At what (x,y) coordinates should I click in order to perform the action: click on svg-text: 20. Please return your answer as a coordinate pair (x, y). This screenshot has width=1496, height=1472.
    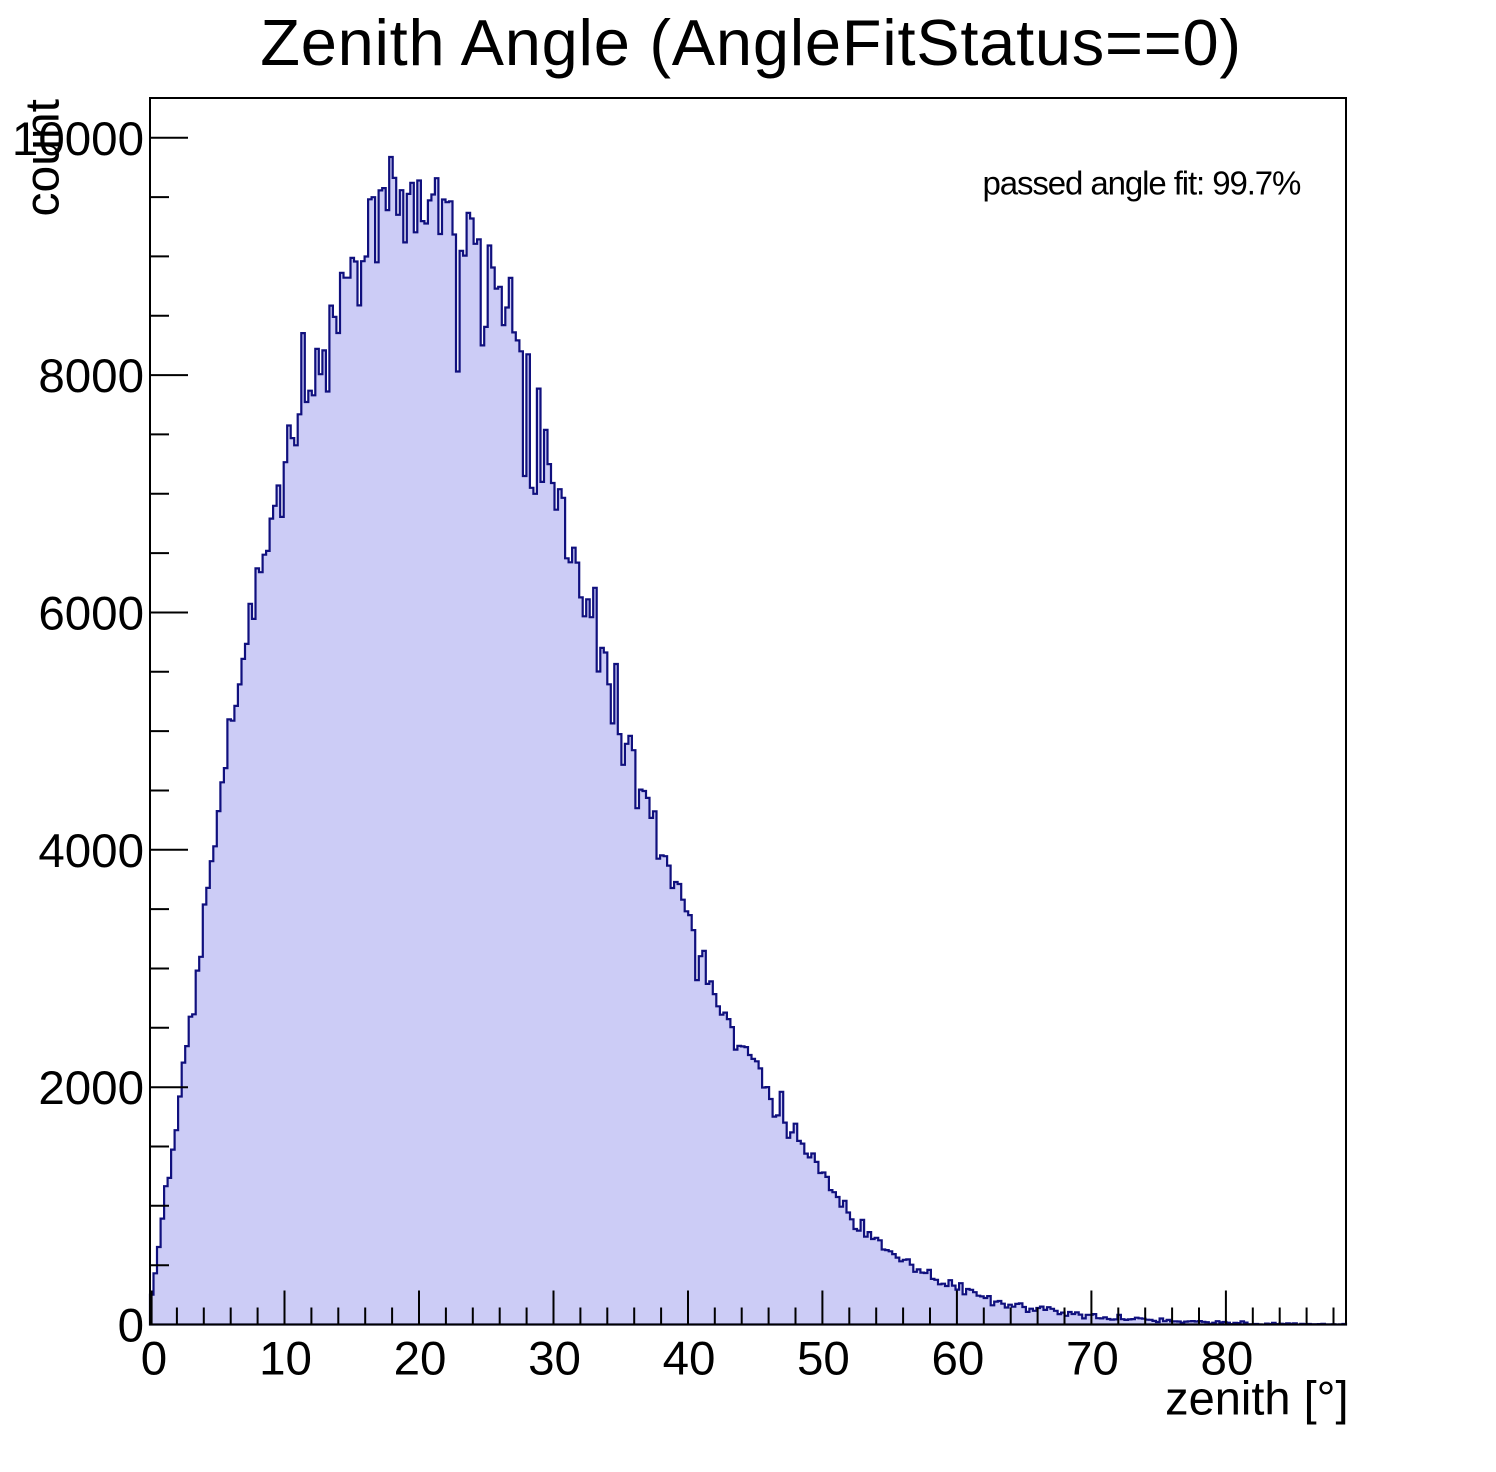
    Looking at the image, I should click on (420, 1359).